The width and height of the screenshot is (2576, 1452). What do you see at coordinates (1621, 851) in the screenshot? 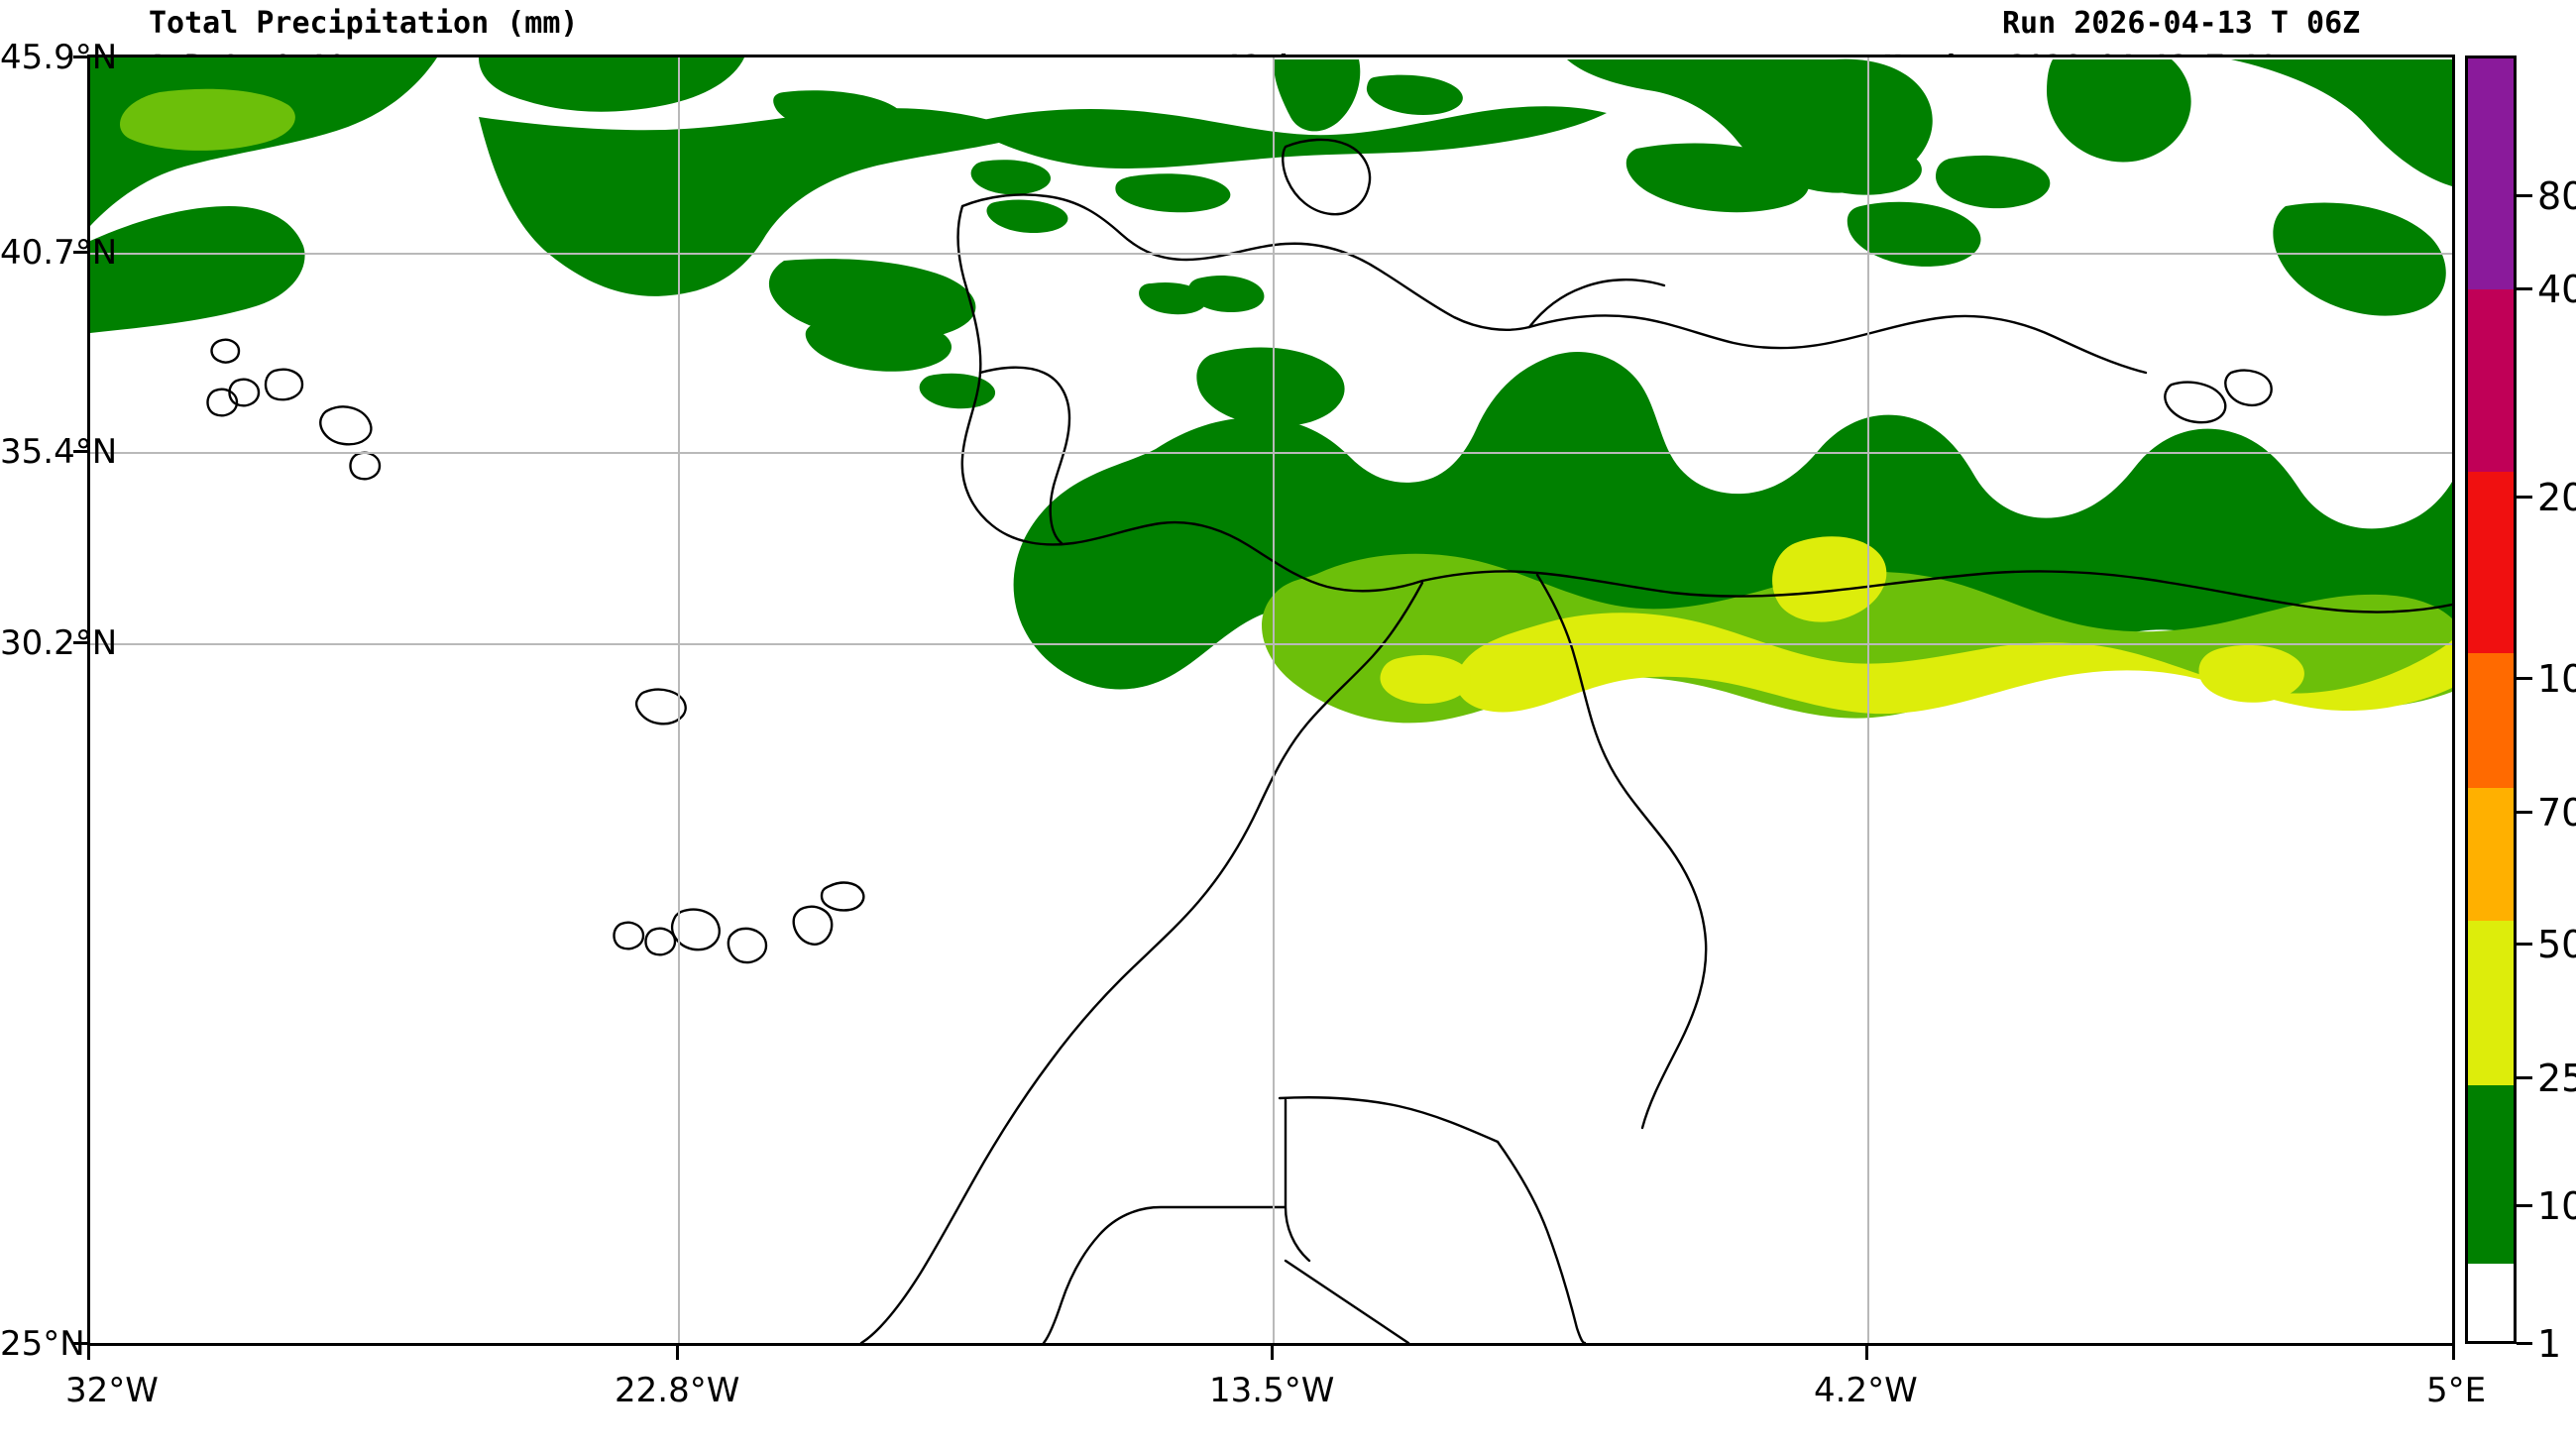
I see `border-algeria-morocco` at bounding box center [1621, 851].